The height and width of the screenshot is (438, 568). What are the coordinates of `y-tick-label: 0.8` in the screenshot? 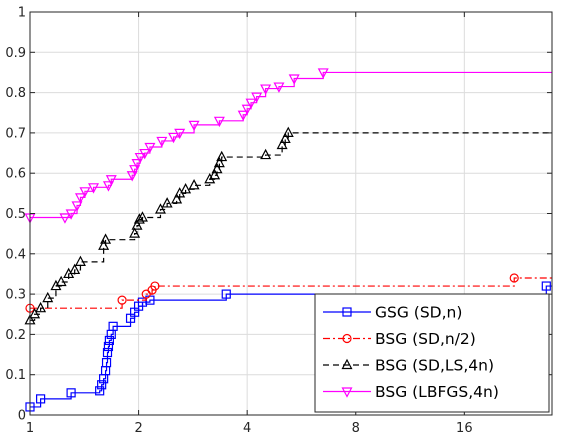 It's located at (15, 93).